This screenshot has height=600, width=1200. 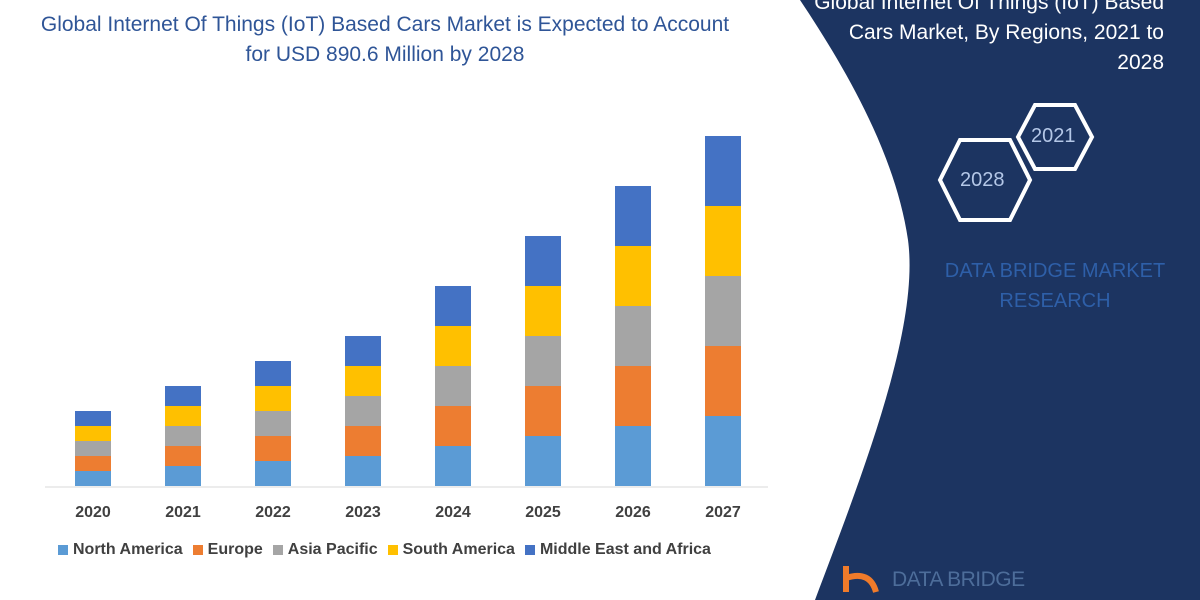 I want to click on bar-2023-south-america, so click(x=363, y=381).